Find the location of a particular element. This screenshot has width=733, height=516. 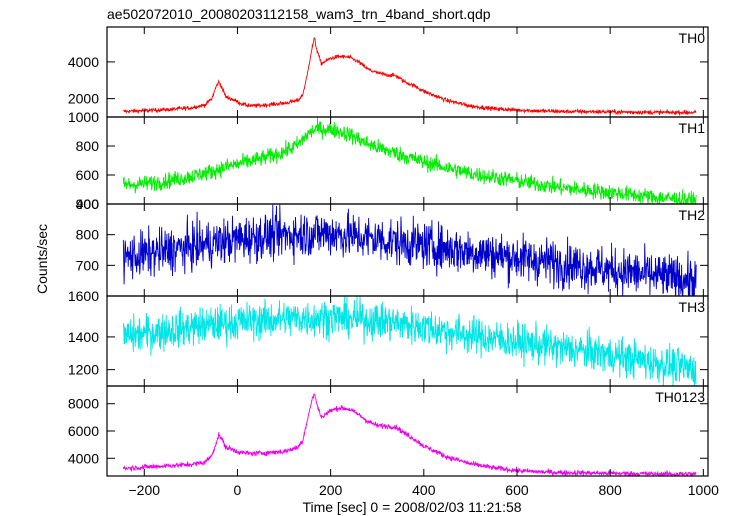

panel-label-th1: TH1 is located at coordinates (692, 128).